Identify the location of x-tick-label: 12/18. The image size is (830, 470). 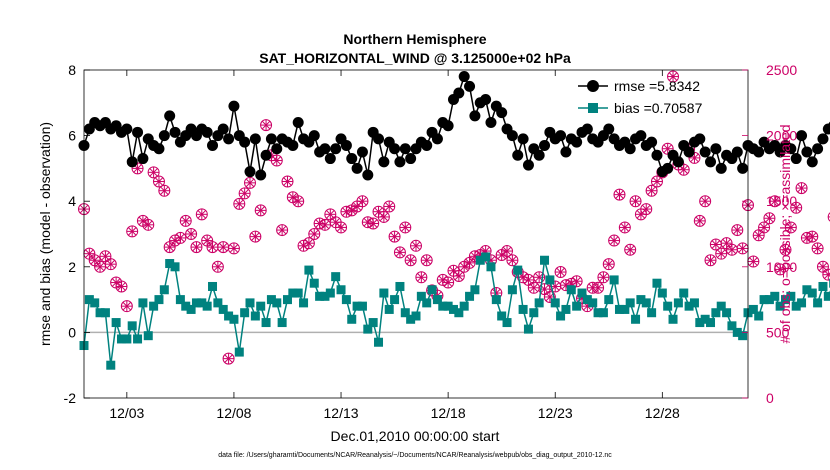
(448, 413).